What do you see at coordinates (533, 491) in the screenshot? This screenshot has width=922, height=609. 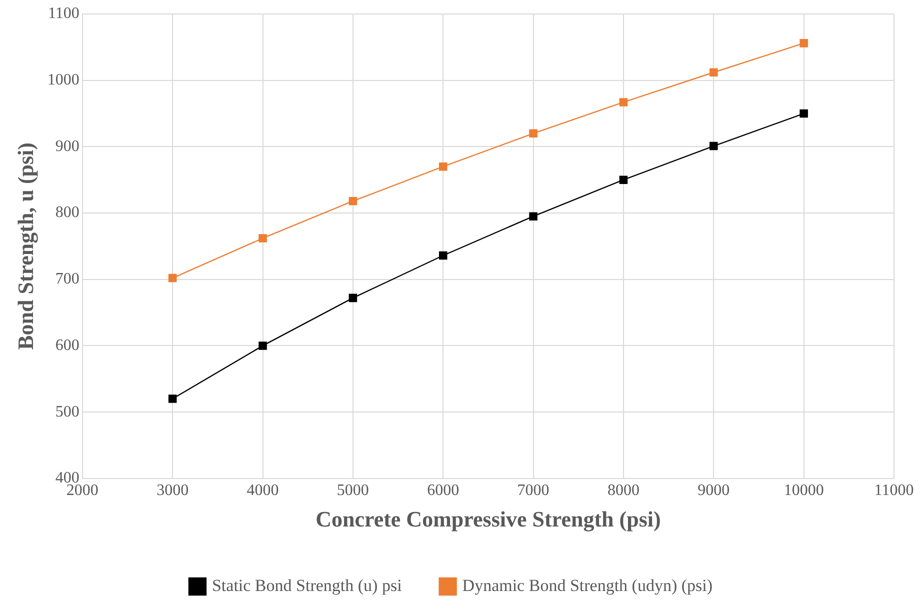 I see `x-tick-label: 7000` at bounding box center [533, 491].